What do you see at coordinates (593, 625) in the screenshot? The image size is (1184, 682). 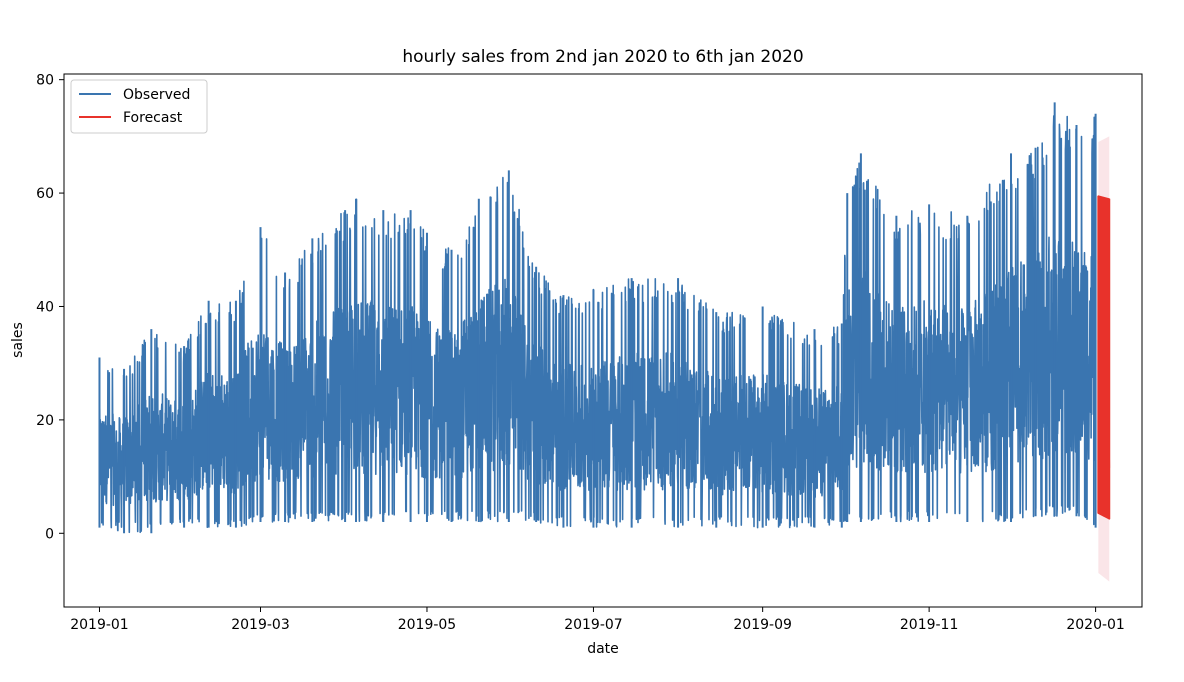 I see `x-tick-label: 2019-07` at bounding box center [593, 625].